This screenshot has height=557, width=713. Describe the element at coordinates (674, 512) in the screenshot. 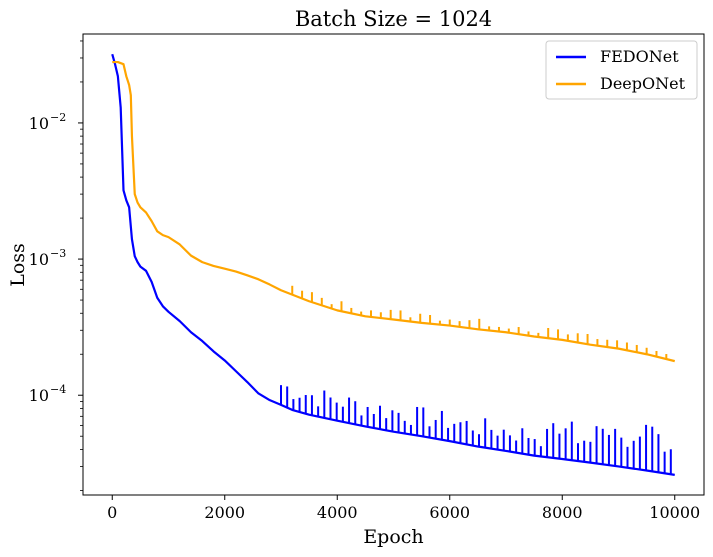

I see `x-tick-label: 10000` at that location.